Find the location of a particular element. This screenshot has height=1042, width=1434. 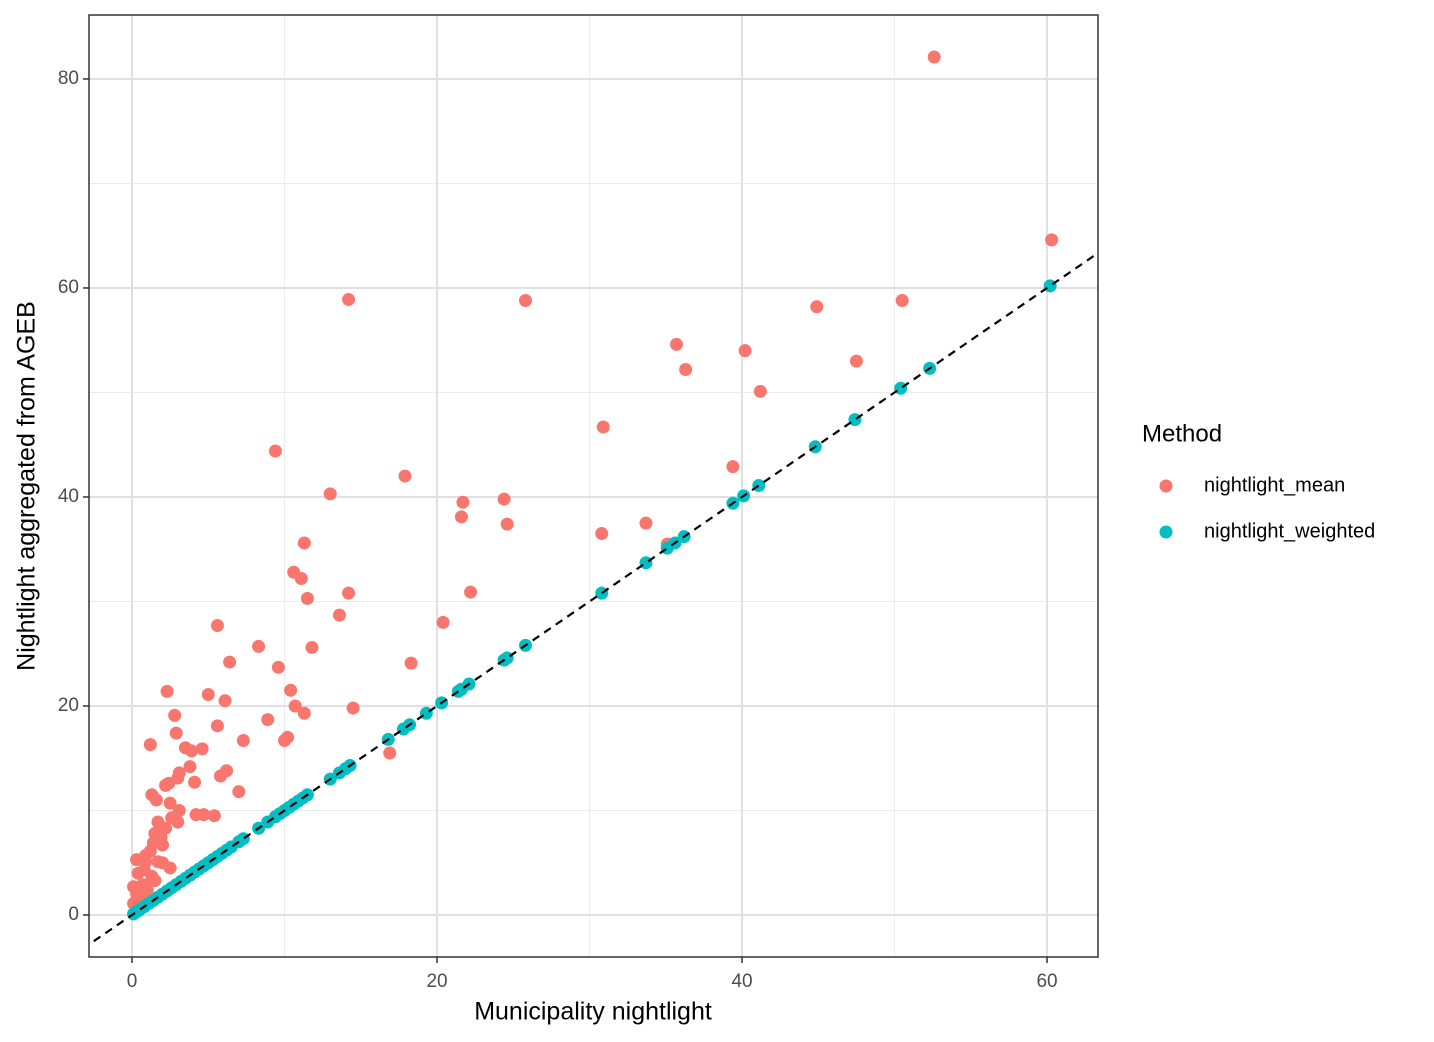

y-tick-label: 80 is located at coordinates (68, 78).